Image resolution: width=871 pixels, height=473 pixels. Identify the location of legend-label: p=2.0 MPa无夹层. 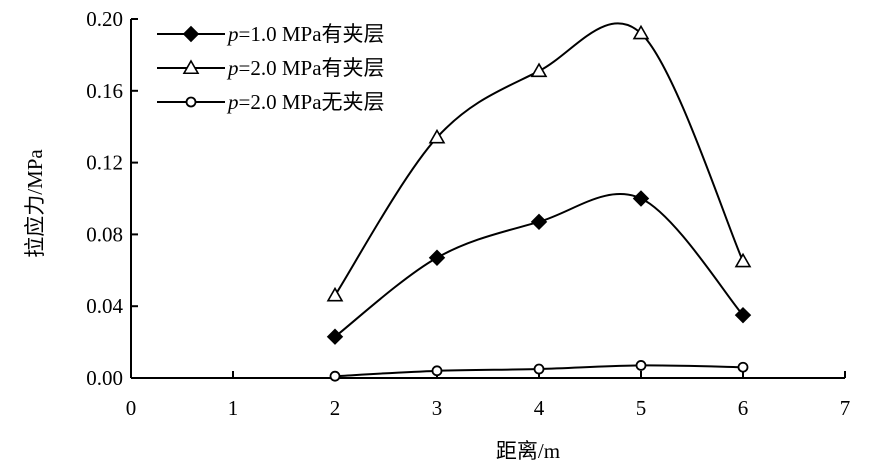
(305, 102).